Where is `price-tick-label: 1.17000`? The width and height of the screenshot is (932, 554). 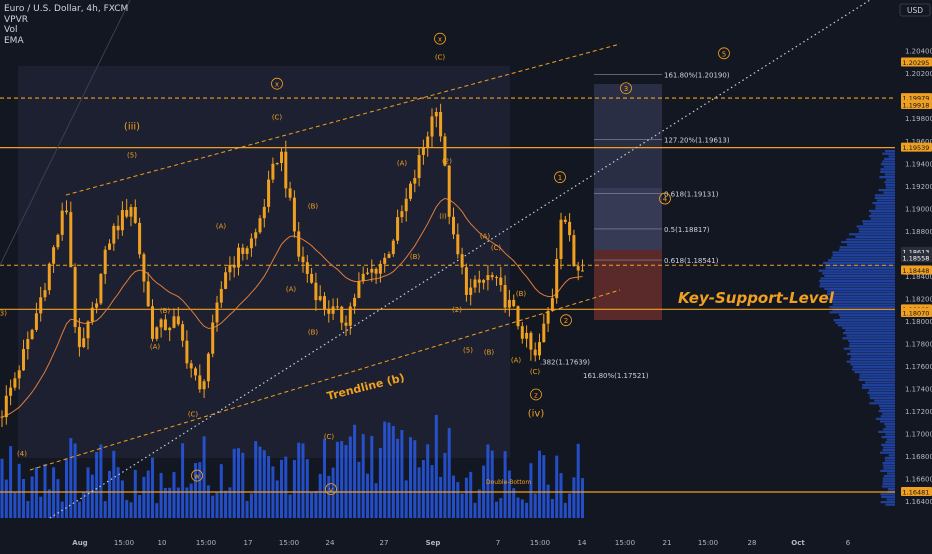 price-tick-label: 1.17000 is located at coordinates (918, 435).